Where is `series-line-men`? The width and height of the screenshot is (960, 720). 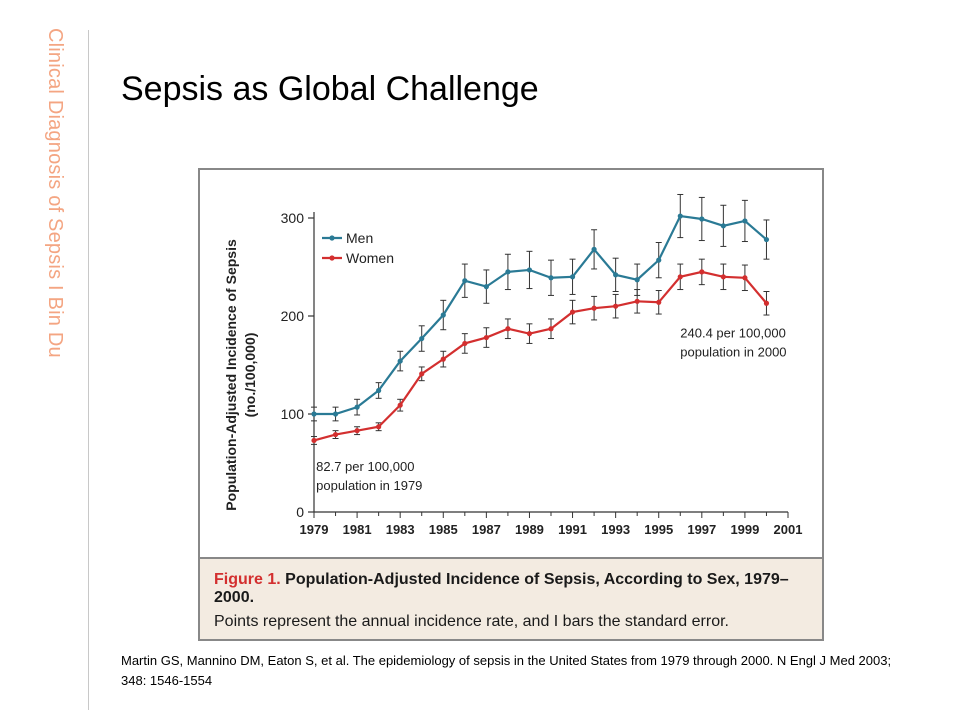
series-line-men is located at coordinates (541, 315).